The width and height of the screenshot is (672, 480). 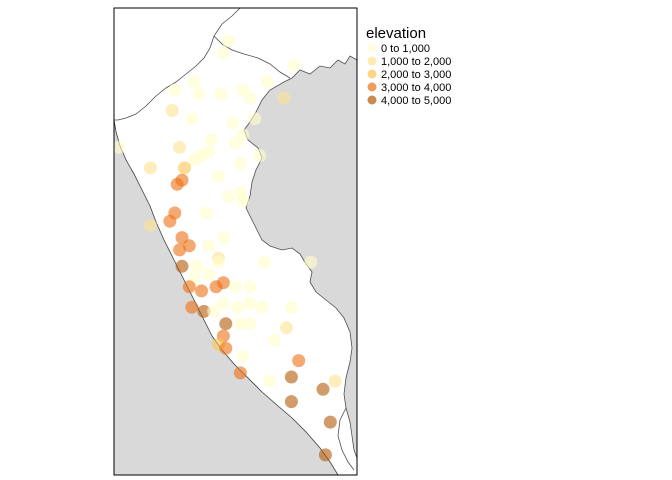 What do you see at coordinates (416, 62) in the screenshot?
I see `legend-label-1: 1,000 to 2,000` at bounding box center [416, 62].